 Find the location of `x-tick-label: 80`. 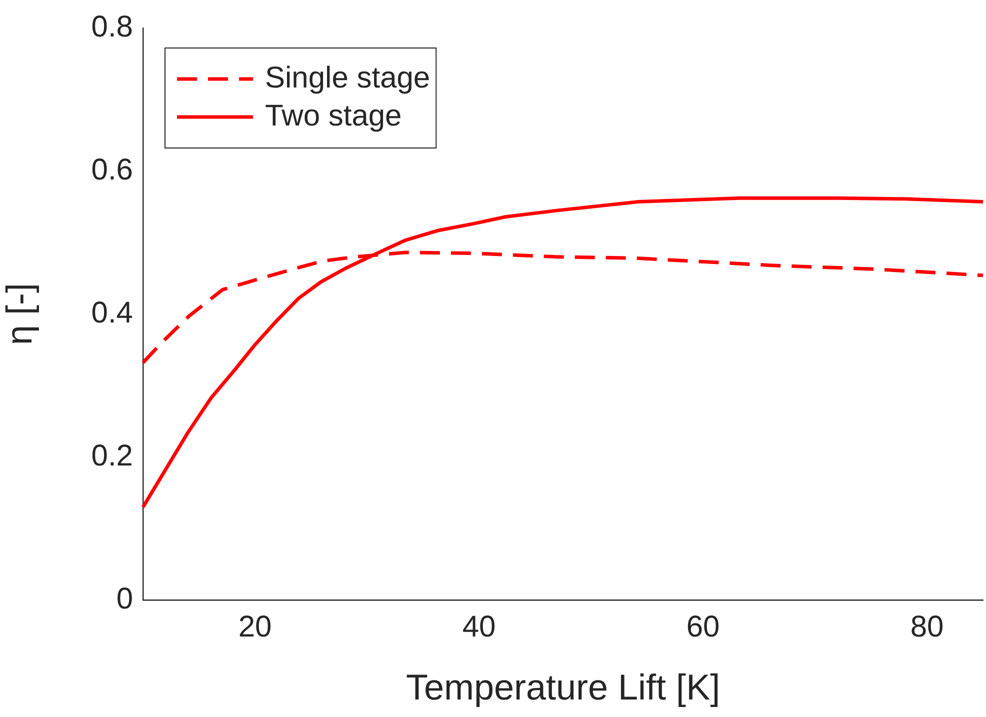

x-tick-label: 80 is located at coordinates (927, 627).